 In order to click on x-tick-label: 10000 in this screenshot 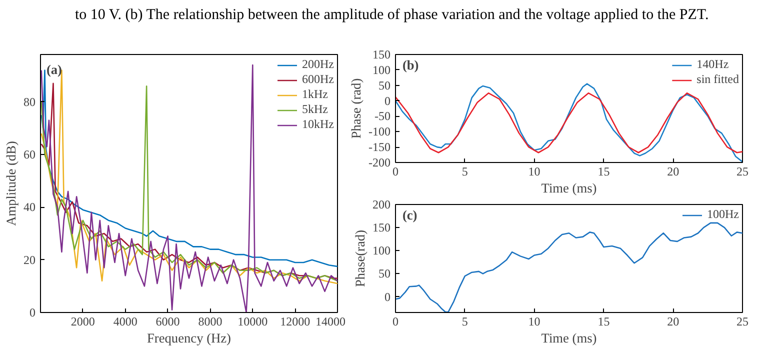, I will do `click(253, 321)`.